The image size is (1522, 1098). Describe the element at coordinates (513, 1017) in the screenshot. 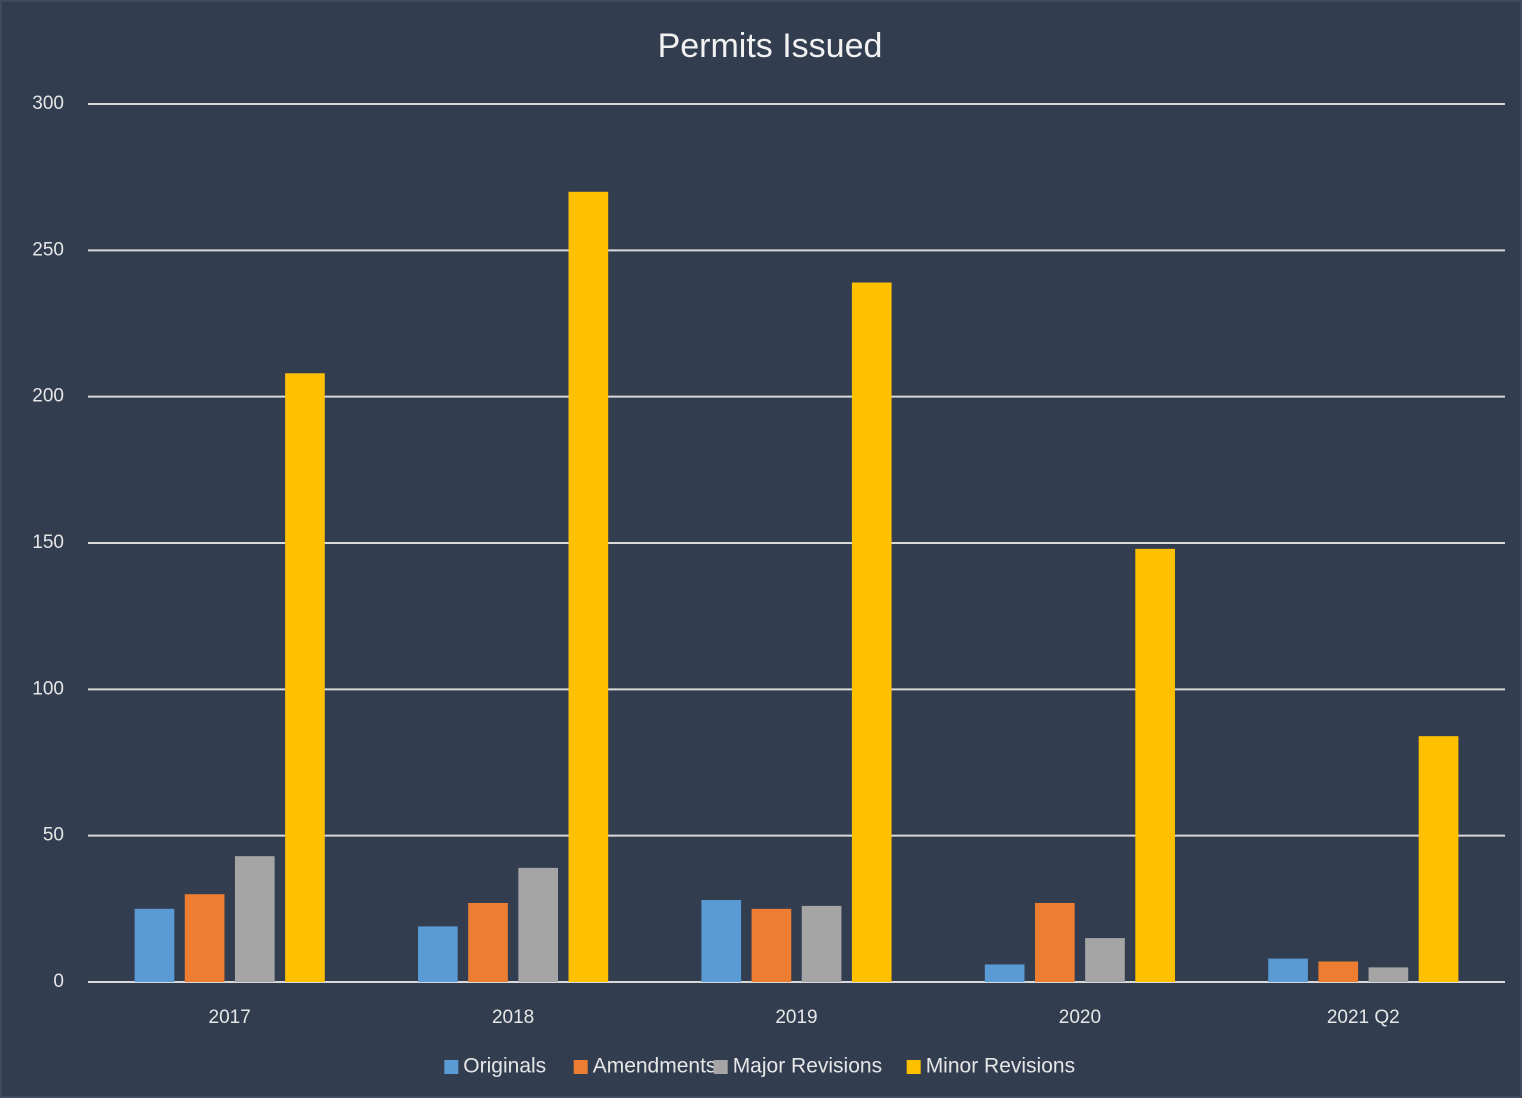

I see `x-tick-label: 2018` at that location.